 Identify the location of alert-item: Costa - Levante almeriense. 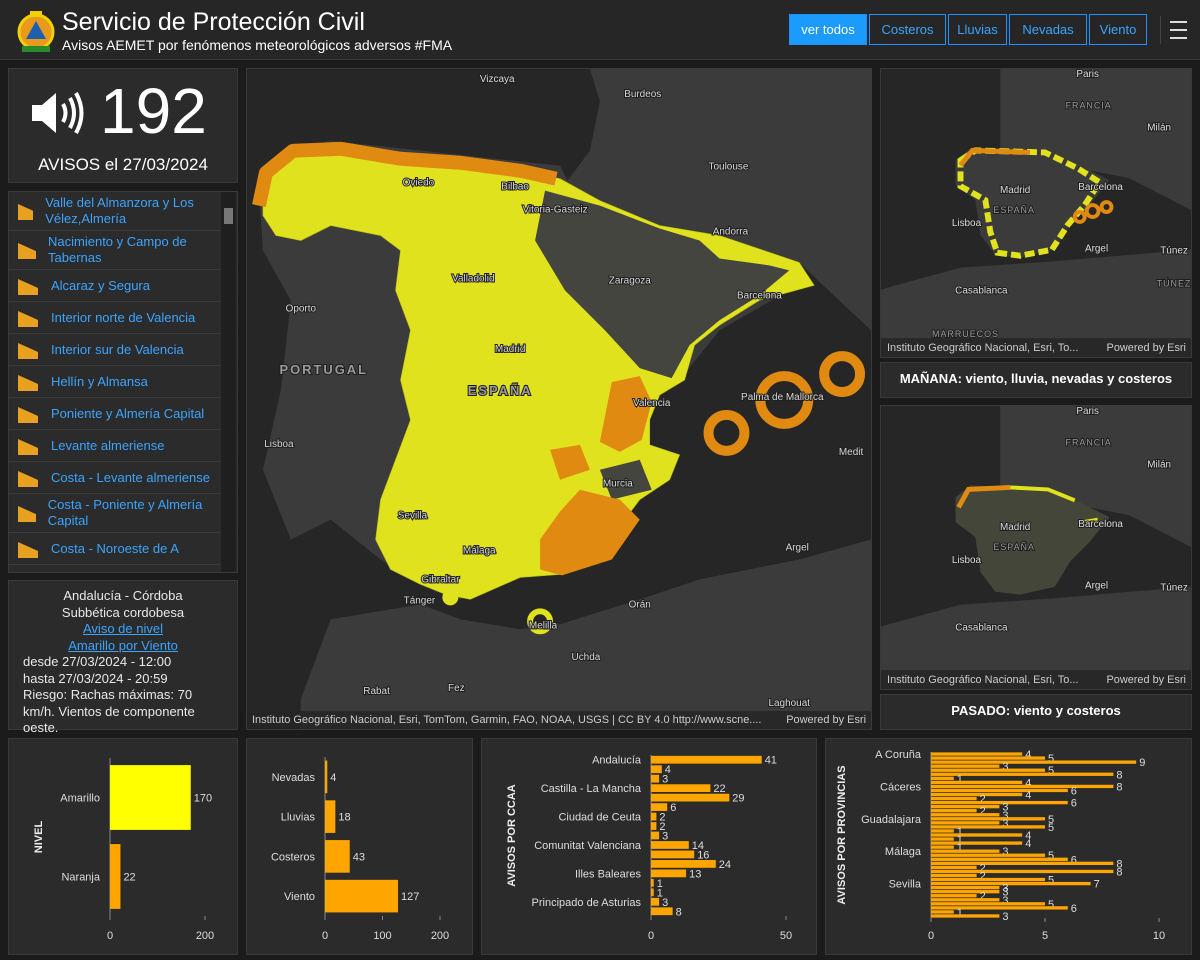
(123, 478).